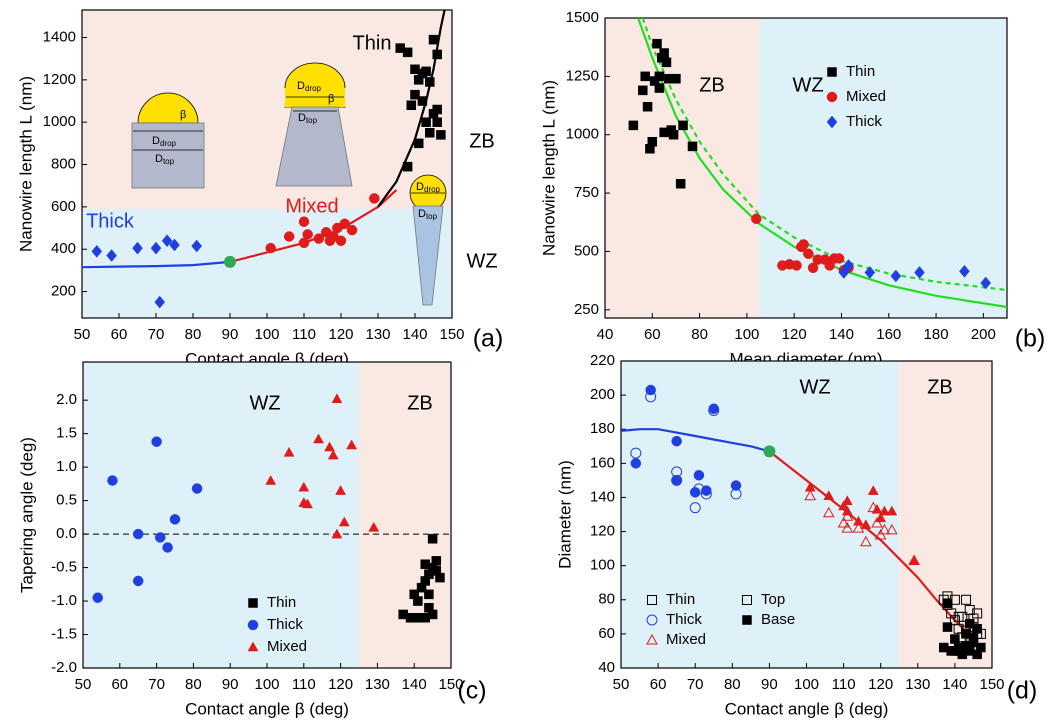 The image size is (1054, 724). I want to click on y-tick-label: 2.0, so click(66, 399).